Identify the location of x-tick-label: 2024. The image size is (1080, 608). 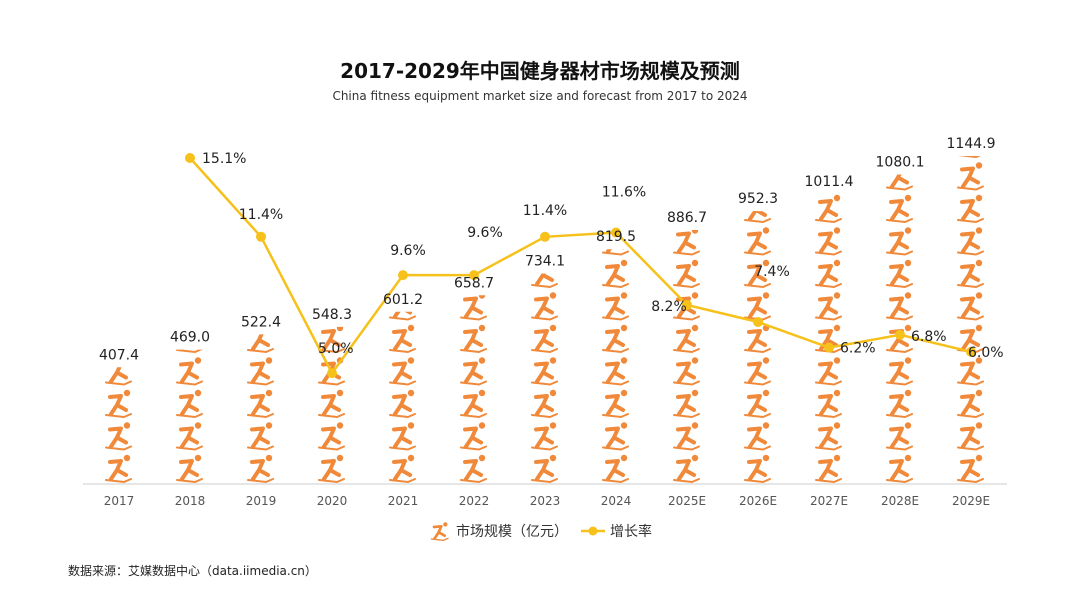
(616, 501).